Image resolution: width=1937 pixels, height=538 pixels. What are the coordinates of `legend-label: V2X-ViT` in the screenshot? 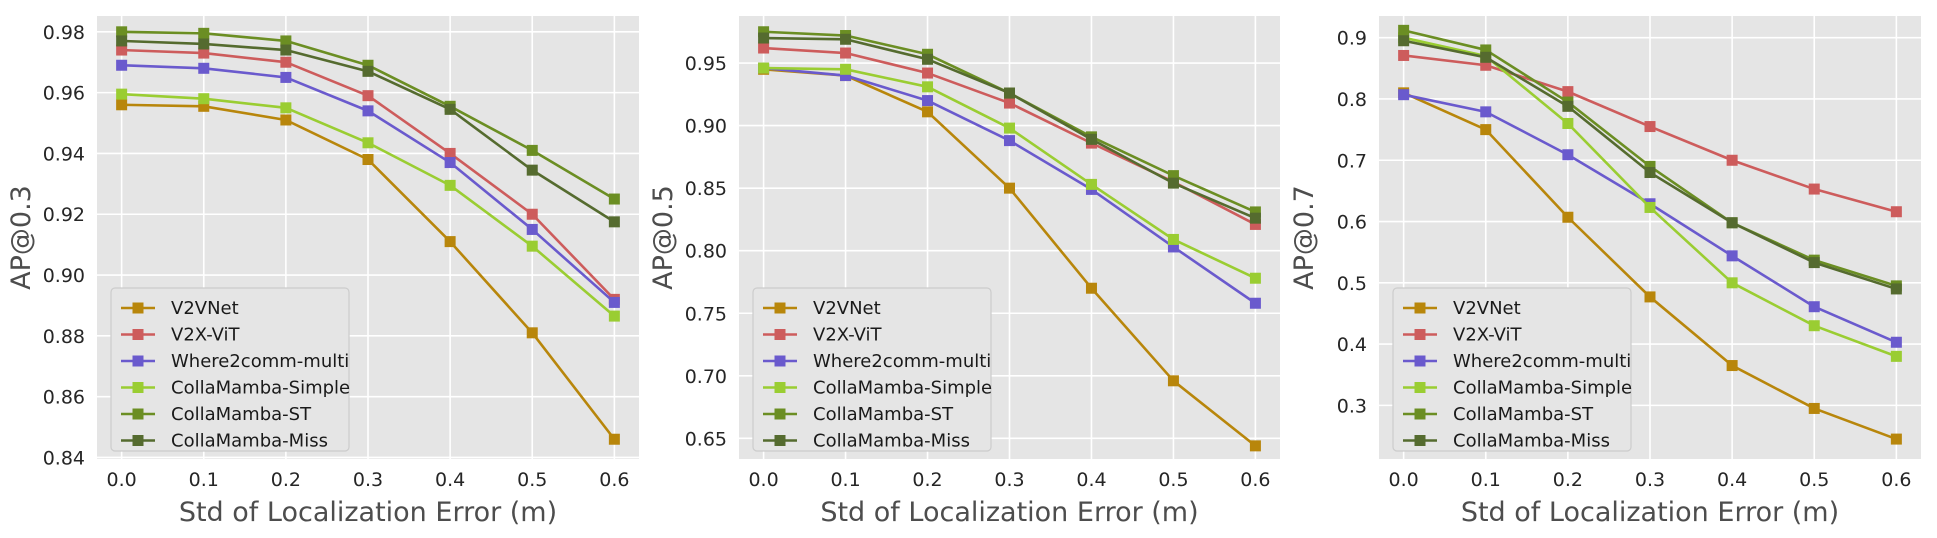 It's located at (848, 335).